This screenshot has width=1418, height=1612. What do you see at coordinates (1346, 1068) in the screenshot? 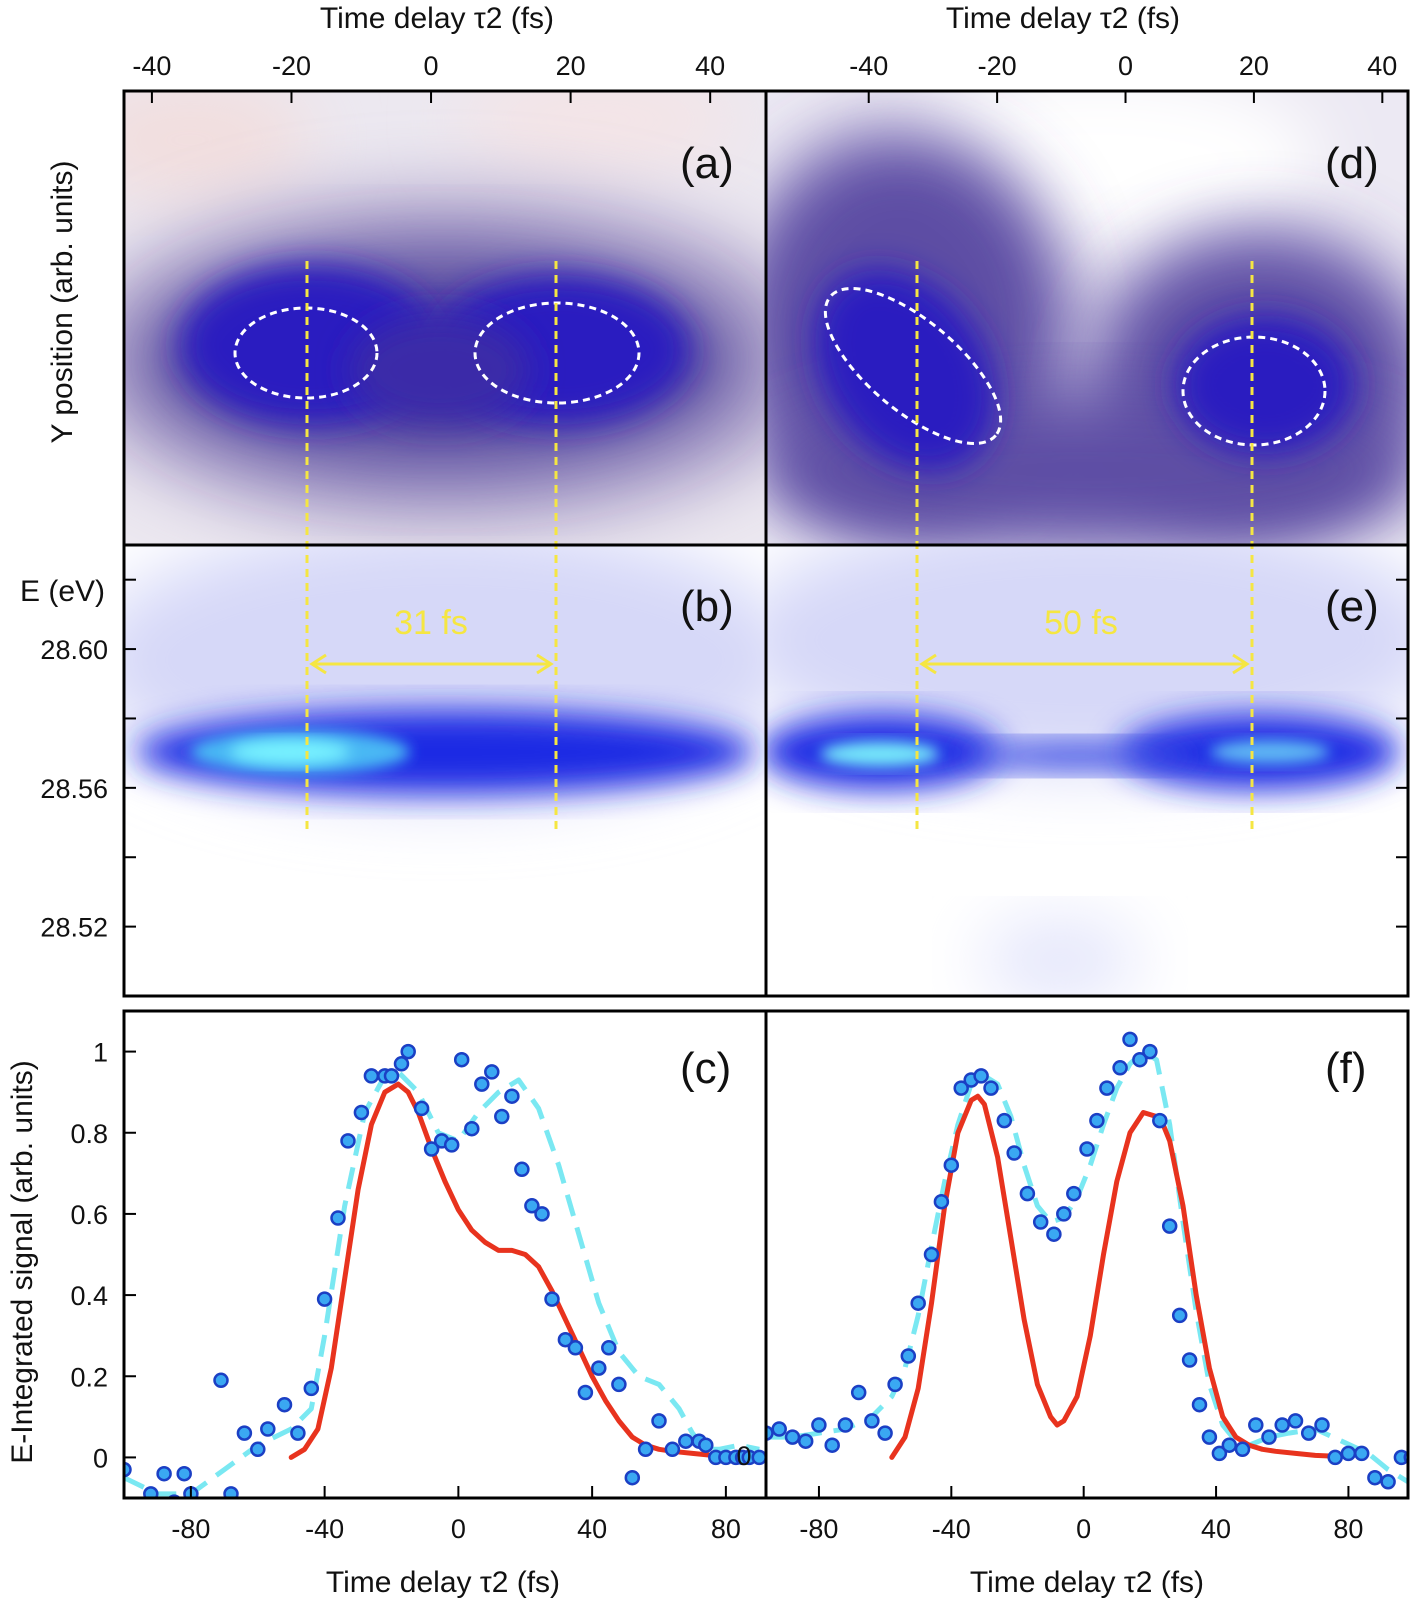
I see `panel-label-f: (f)` at bounding box center [1346, 1068].